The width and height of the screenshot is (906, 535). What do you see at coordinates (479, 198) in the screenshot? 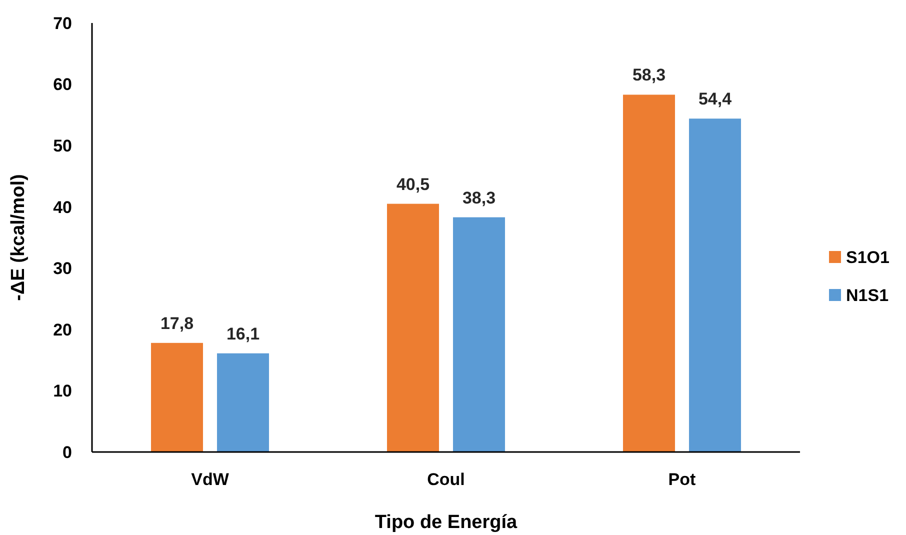
I see `data-label: 38,3` at bounding box center [479, 198].